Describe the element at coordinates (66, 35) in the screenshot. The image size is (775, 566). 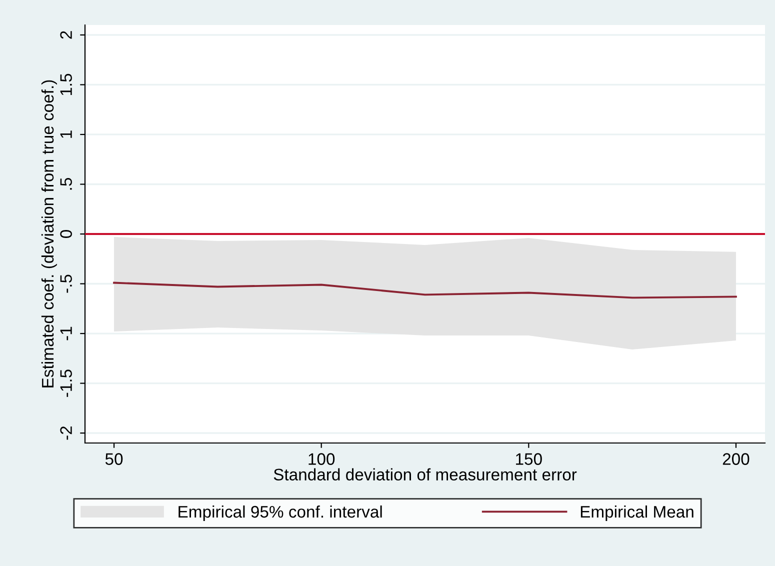
I see `y-tick-label: 2` at that location.